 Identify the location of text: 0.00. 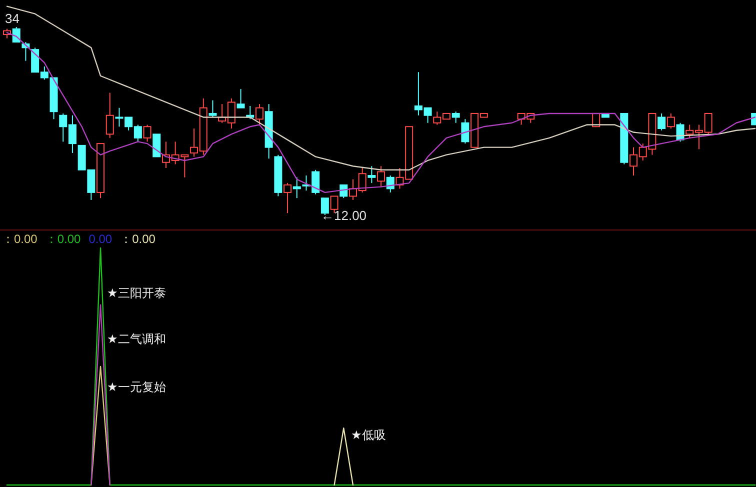
(100, 239).